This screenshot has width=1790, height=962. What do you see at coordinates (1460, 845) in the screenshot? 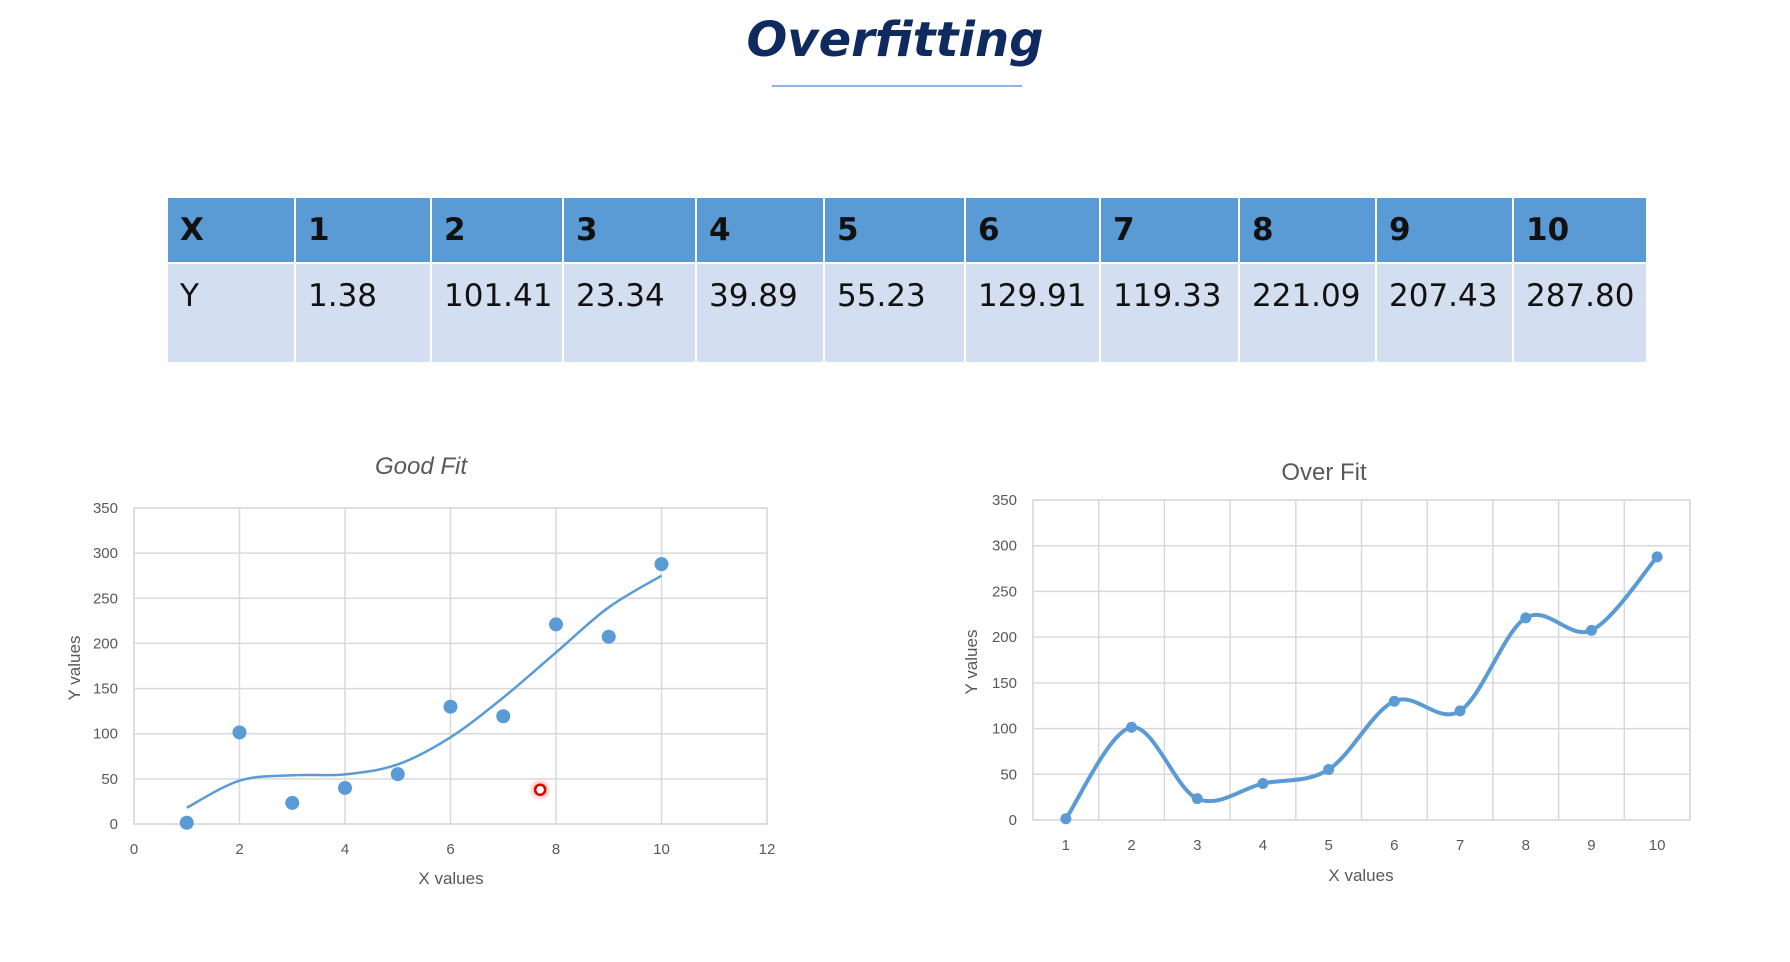
I see `x-tick-label: 7` at bounding box center [1460, 845].